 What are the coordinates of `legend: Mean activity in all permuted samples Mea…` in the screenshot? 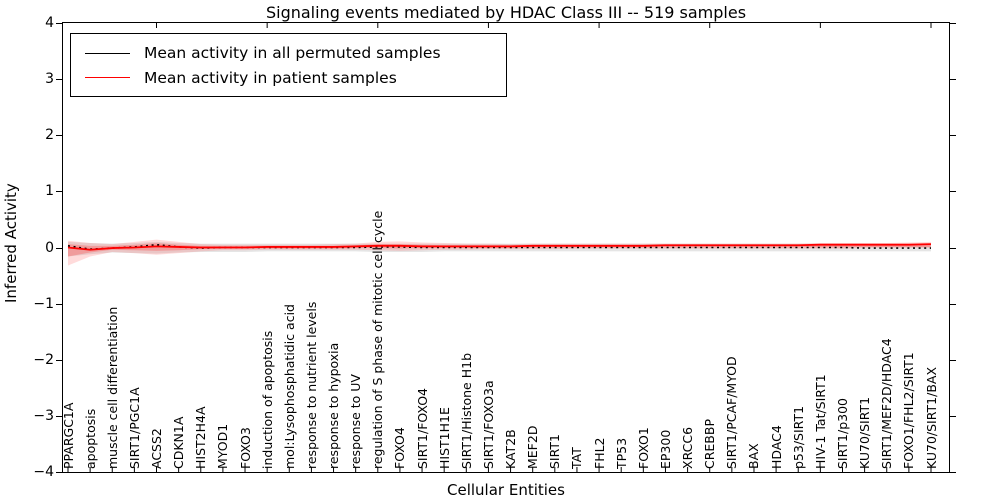 It's located at (288, 65).